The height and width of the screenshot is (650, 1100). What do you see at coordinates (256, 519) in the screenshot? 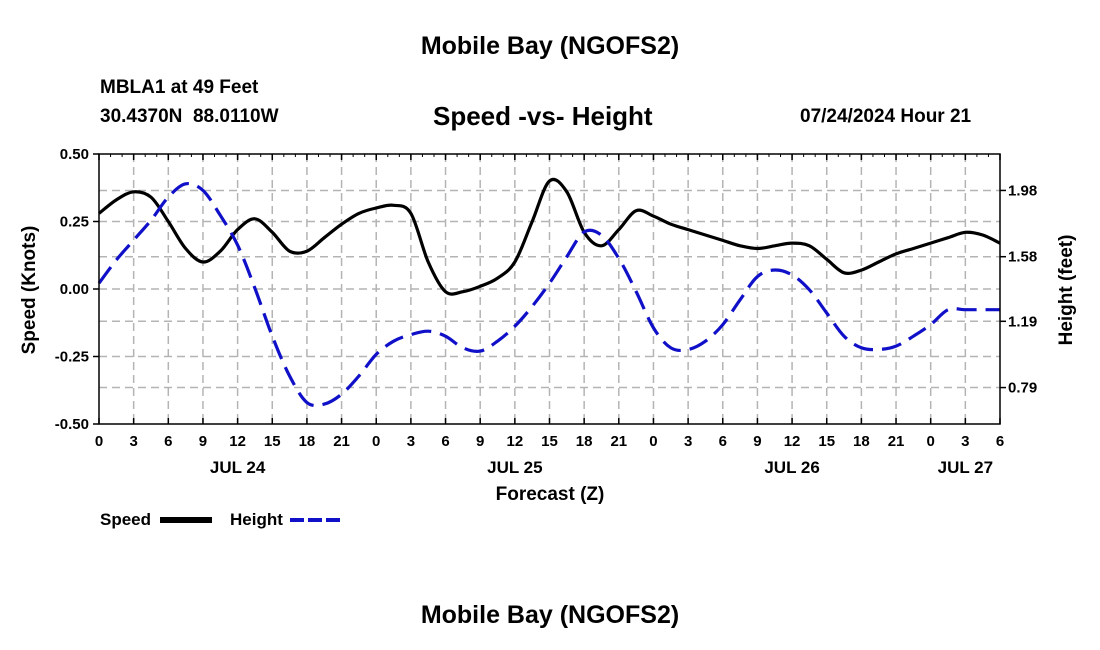
I see `legend-height-label: Height` at bounding box center [256, 519].